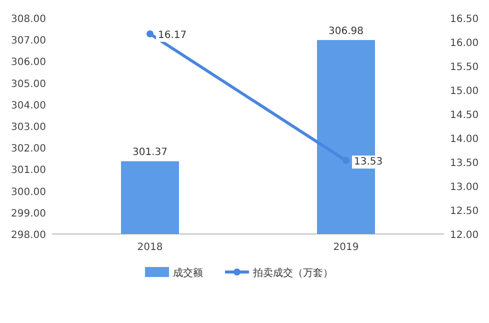 The width and height of the screenshot is (489, 323). Describe the element at coordinates (464, 187) in the screenshot. I see `y2-tick-label: 13.00` at that location.